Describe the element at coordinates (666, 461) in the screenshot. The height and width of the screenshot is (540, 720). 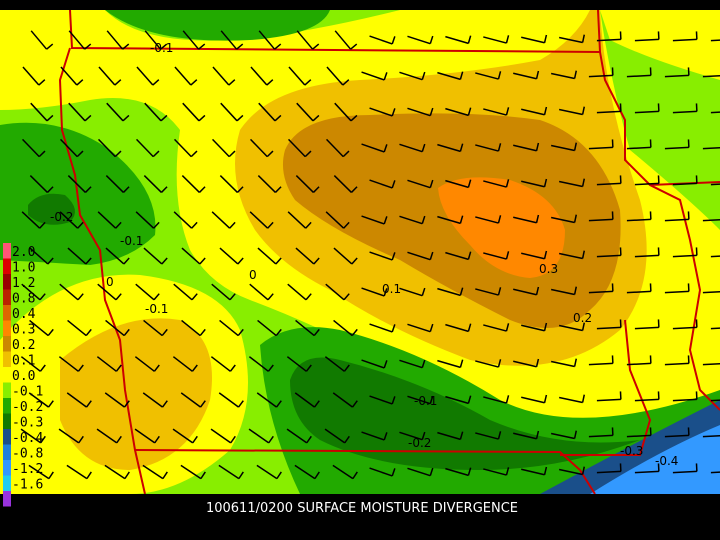
I see `contour-label: -0.4` at that location.